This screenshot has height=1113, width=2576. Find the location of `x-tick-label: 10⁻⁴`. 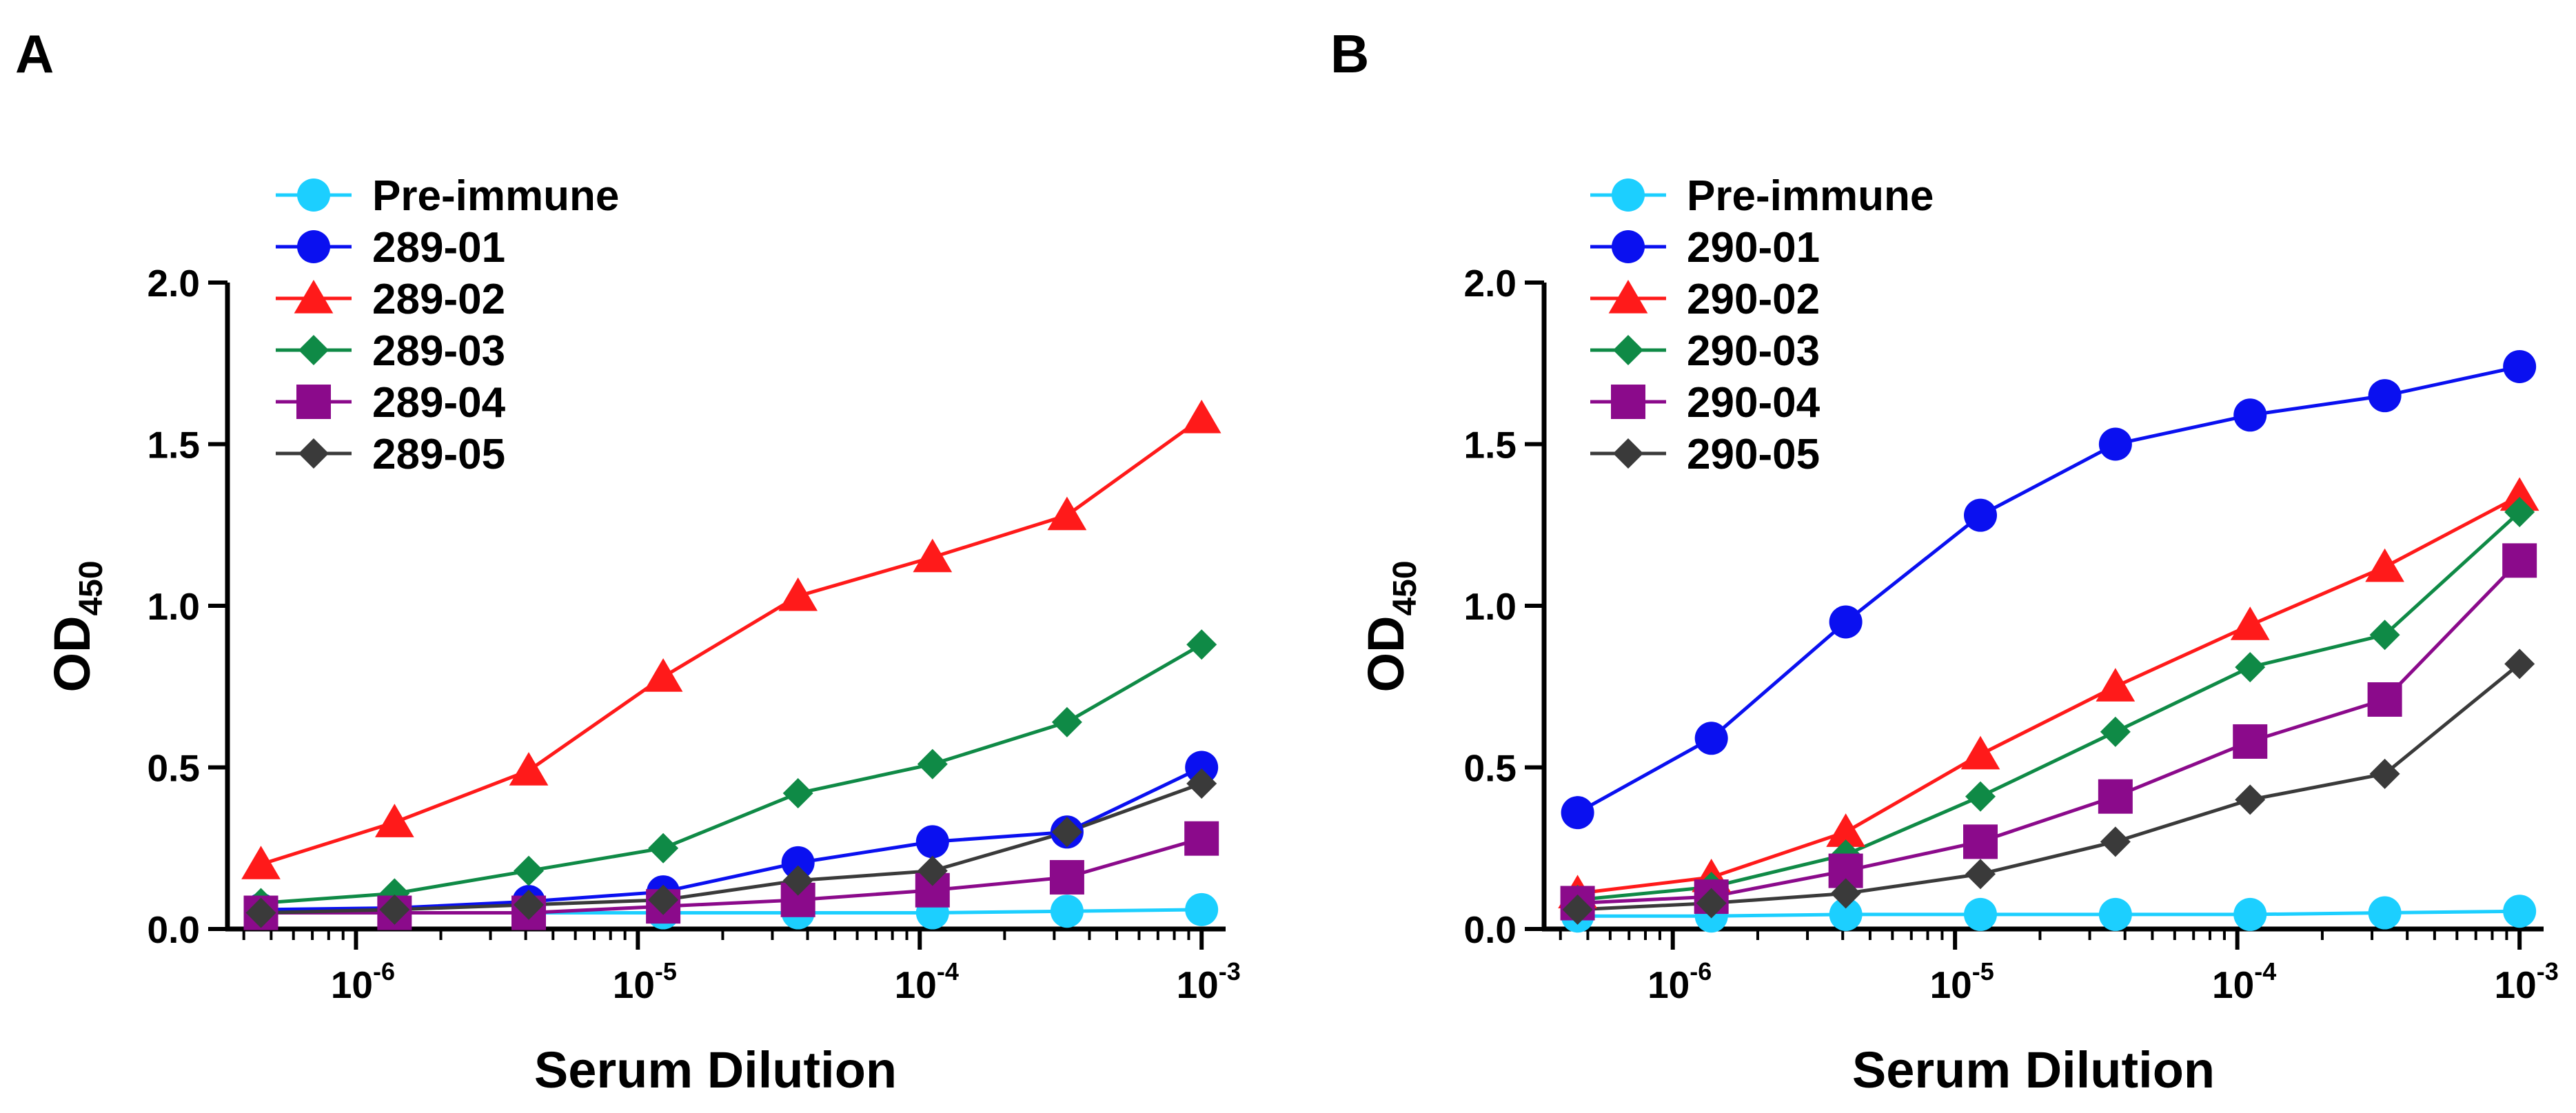

x-tick-label: 10⁻⁴ is located at coordinates (927, 982).